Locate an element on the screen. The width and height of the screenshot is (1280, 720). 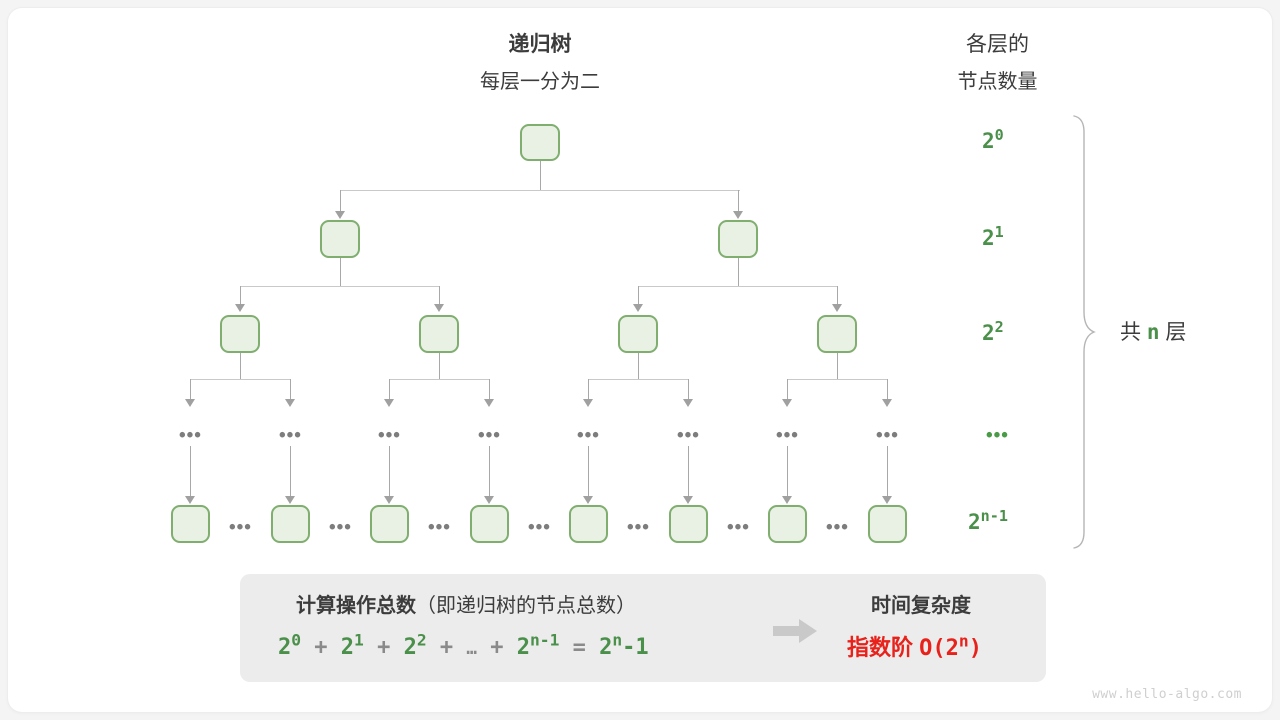
level-count-label-0: 20 is located at coordinates (993, 140).